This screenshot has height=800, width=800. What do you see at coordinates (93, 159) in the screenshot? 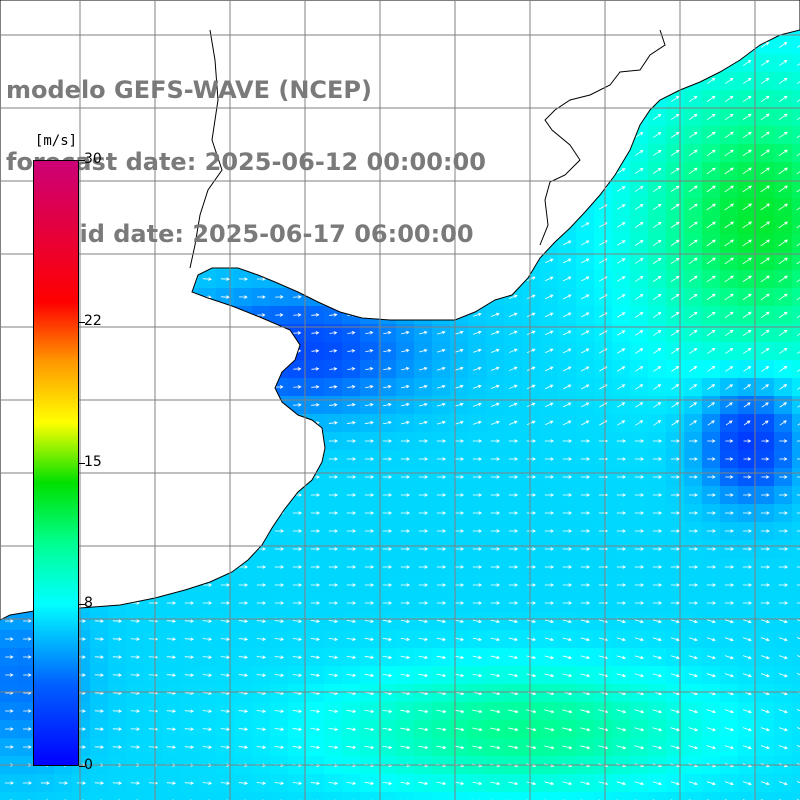
I see `colorbar-tick-label: 30` at bounding box center [93, 159].